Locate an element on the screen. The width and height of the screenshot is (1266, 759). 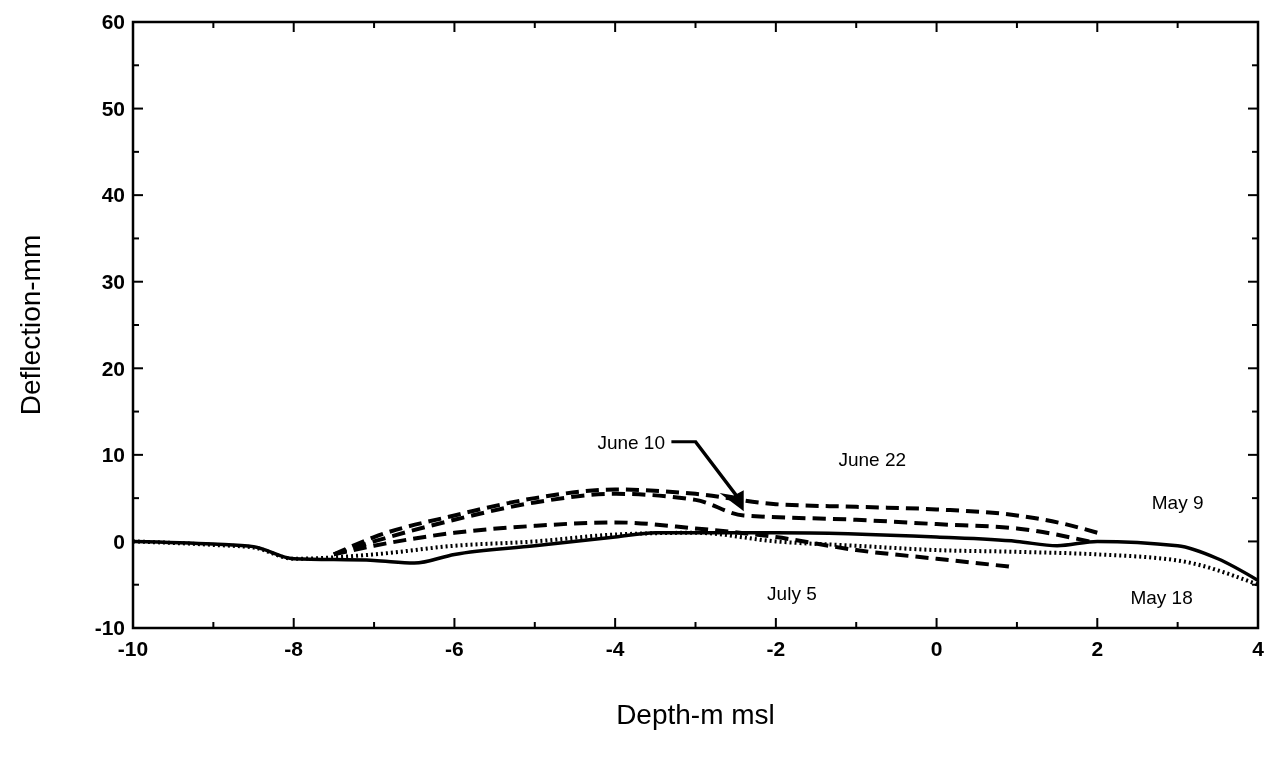
y-tick-label: 10 is located at coordinates (113, 455).